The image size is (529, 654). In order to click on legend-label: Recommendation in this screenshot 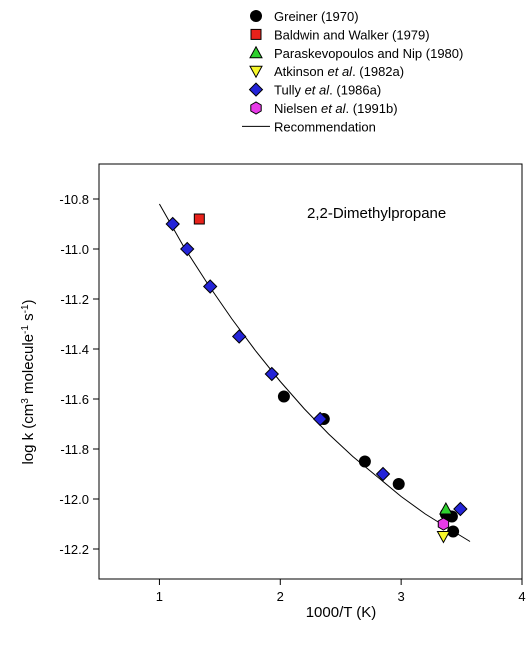, I will do `click(325, 126)`.